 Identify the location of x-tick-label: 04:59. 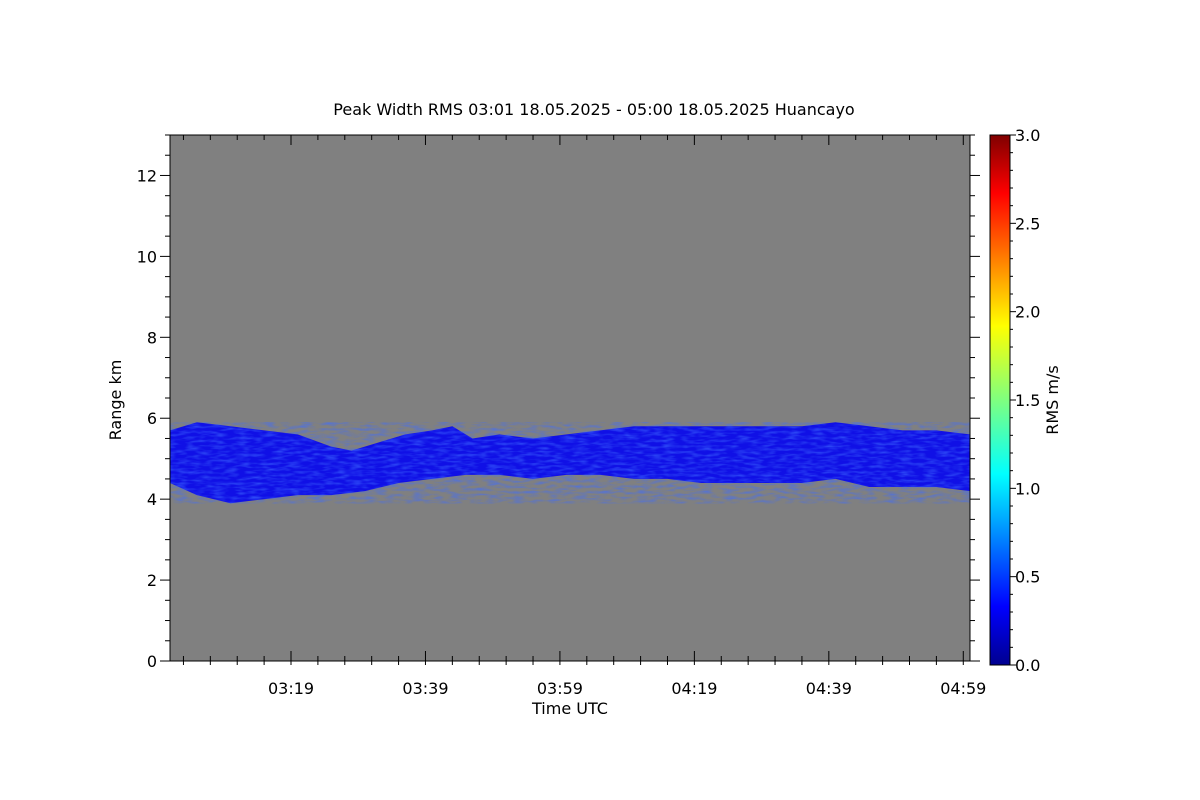
(963, 688).